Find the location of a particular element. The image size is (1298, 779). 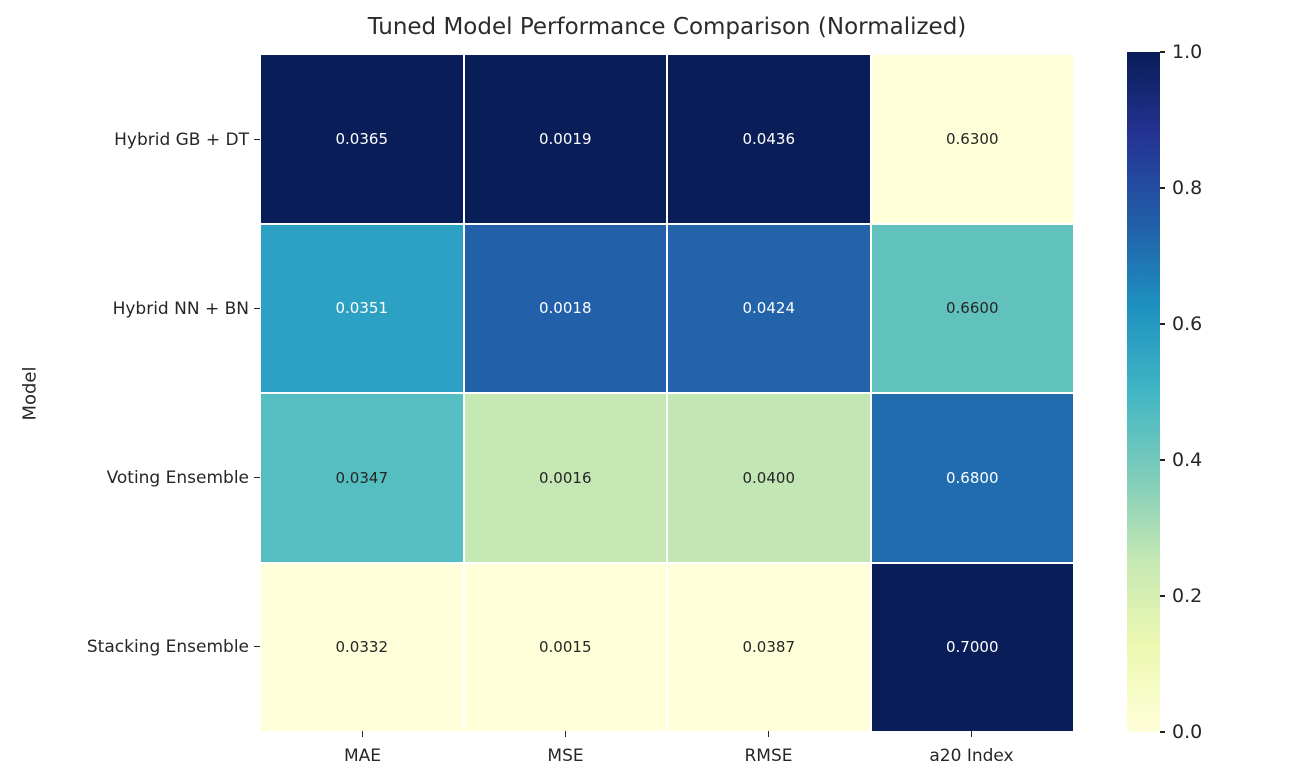

heatmap-cell: 0.0424 is located at coordinates (769, 308).